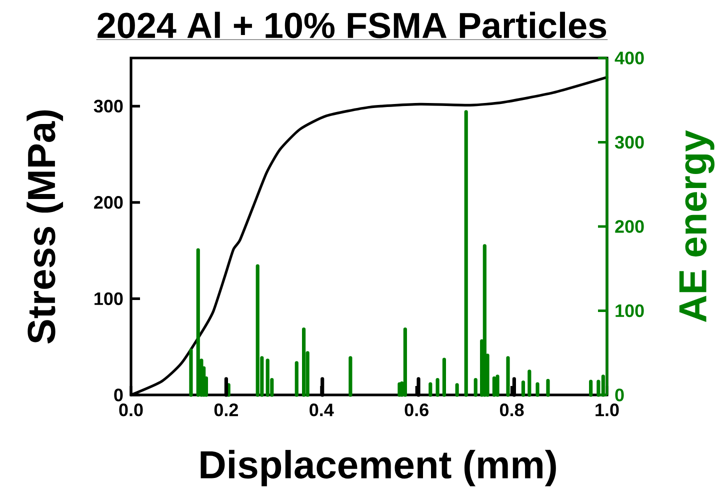 The width and height of the screenshot is (723, 490). What do you see at coordinates (108, 106) in the screenshot?
I see `y-tick-label: 300` at bounding box center [108, 106].